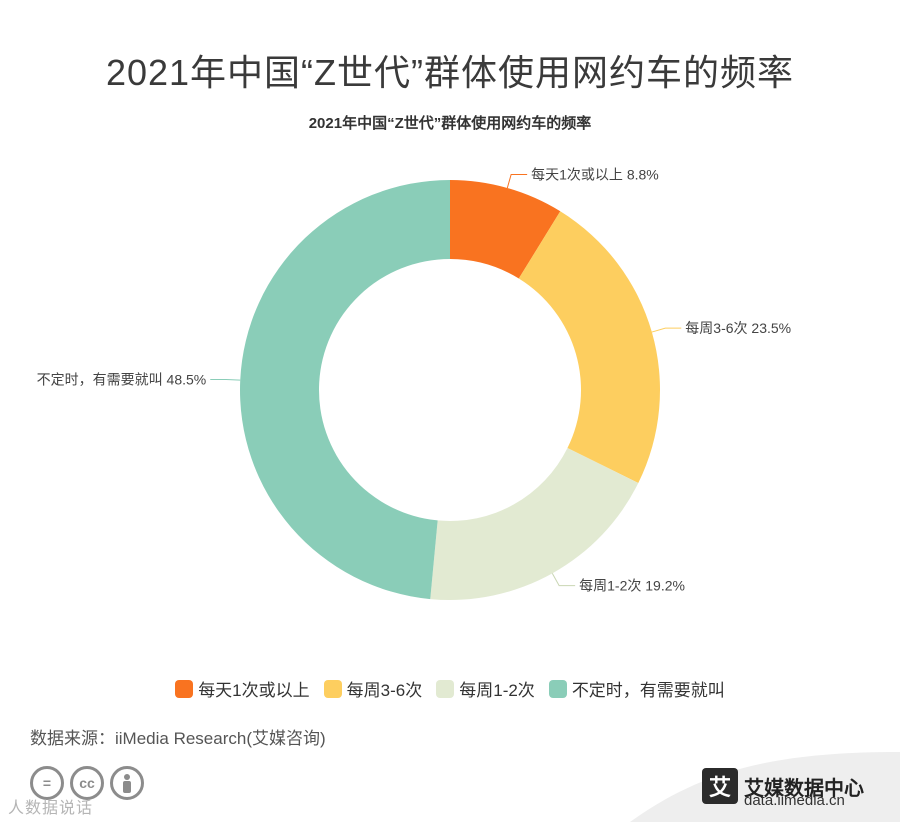 Image resolution: width=900 pixels, height=822 pixels. What do you see at coordinates (51, 808) in the screenshot?
I see `watermark: 人数据说话` at bounding box center [51, 808].